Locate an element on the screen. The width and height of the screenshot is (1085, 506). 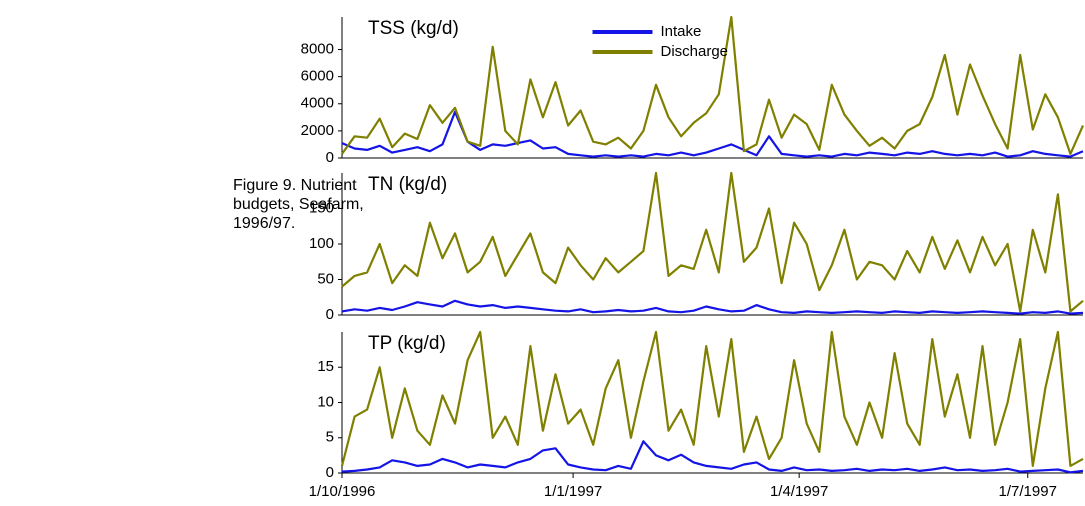
x-tick-label: 1/7/1997 is located at coordinates (1028, 491).